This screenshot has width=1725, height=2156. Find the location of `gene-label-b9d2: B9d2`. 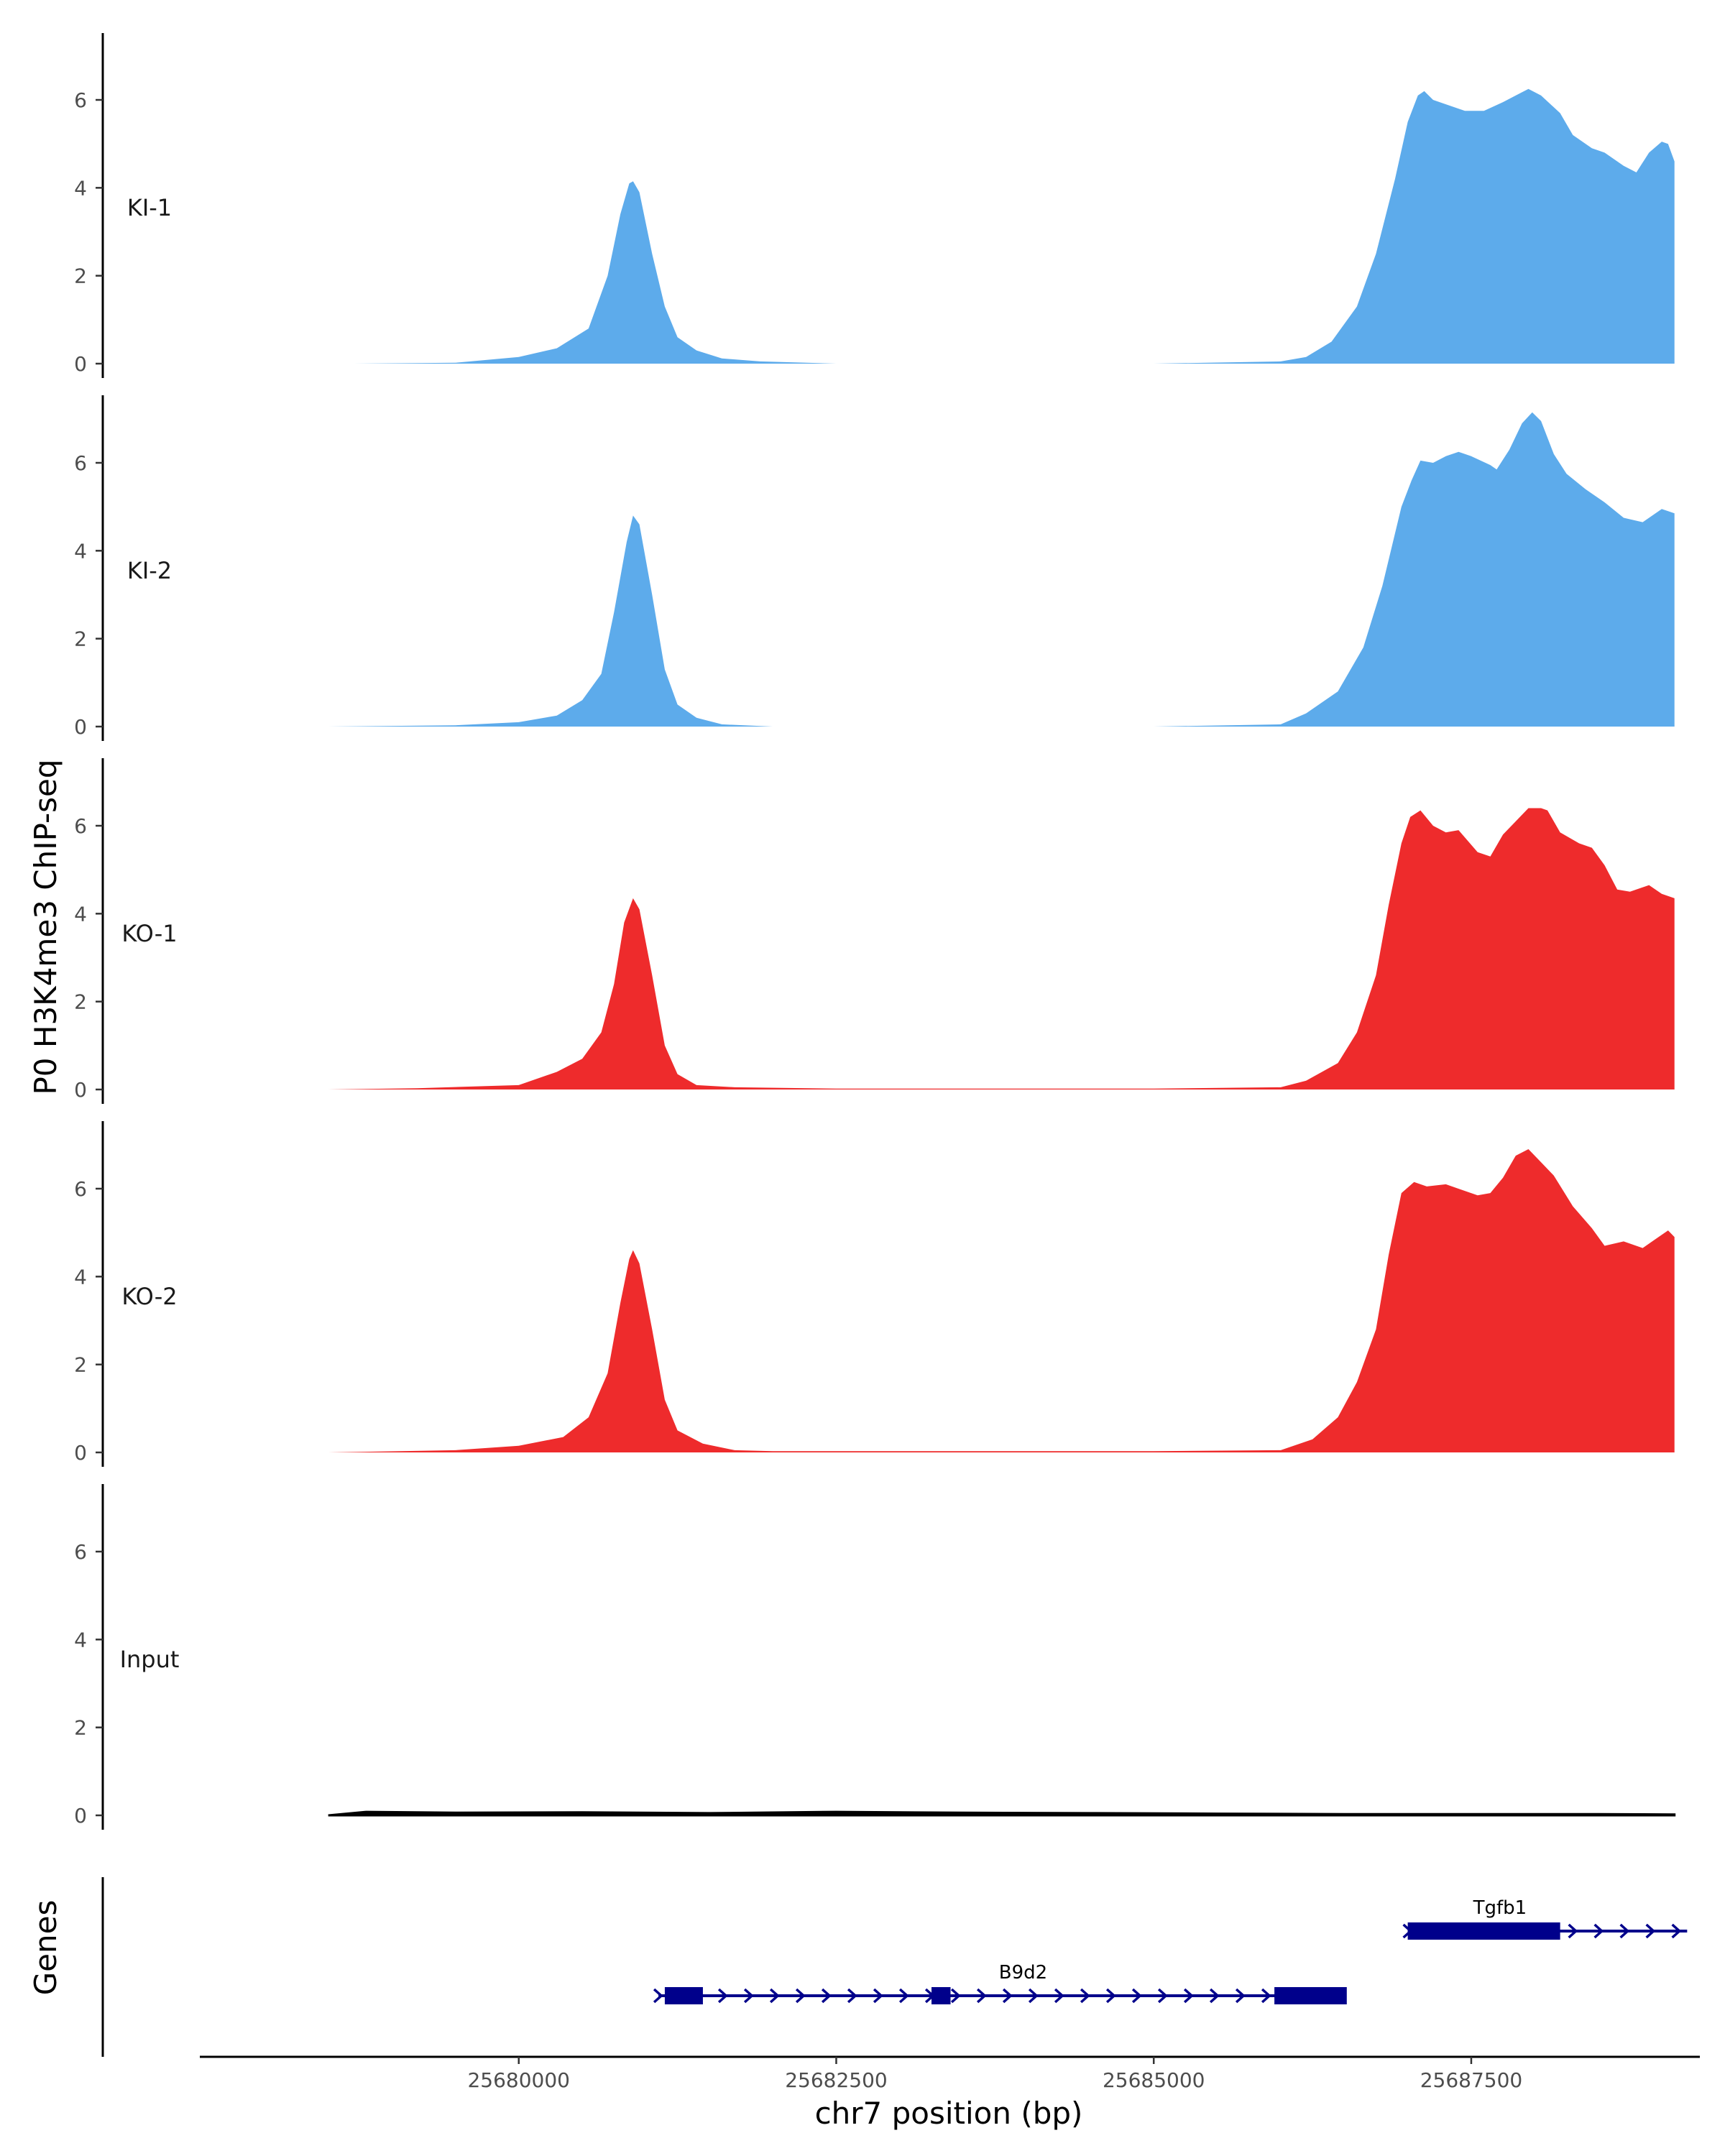

gene-label-b9d2: B9d2 is located at coordinates (1023, 1973).